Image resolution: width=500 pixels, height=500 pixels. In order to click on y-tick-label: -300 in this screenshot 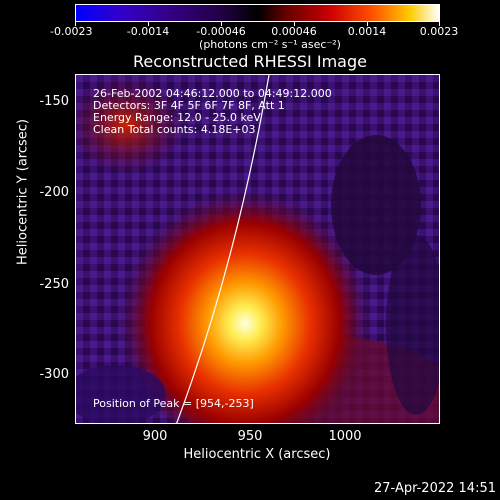, I will do `click(54, 374)`.